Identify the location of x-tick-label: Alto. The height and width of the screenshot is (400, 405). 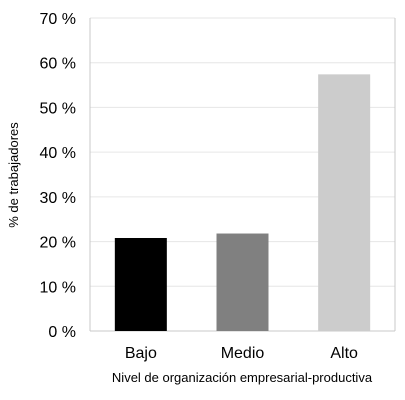
(344, 353).